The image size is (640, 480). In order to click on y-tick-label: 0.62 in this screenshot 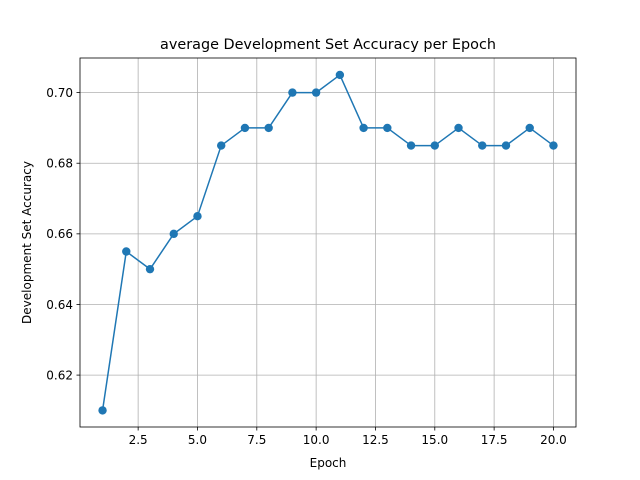, I will do `click(59, 375)`.